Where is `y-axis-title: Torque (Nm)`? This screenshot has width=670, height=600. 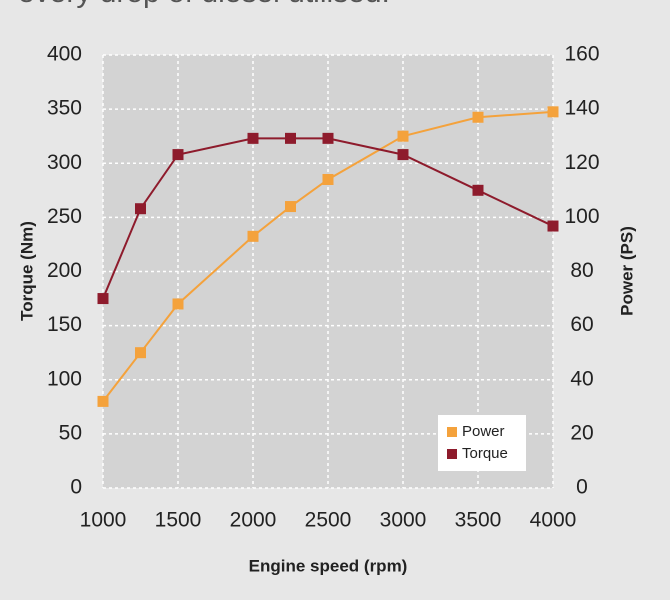 y-axis-title: Torque (Nm) is located at coordinates (26, 271).